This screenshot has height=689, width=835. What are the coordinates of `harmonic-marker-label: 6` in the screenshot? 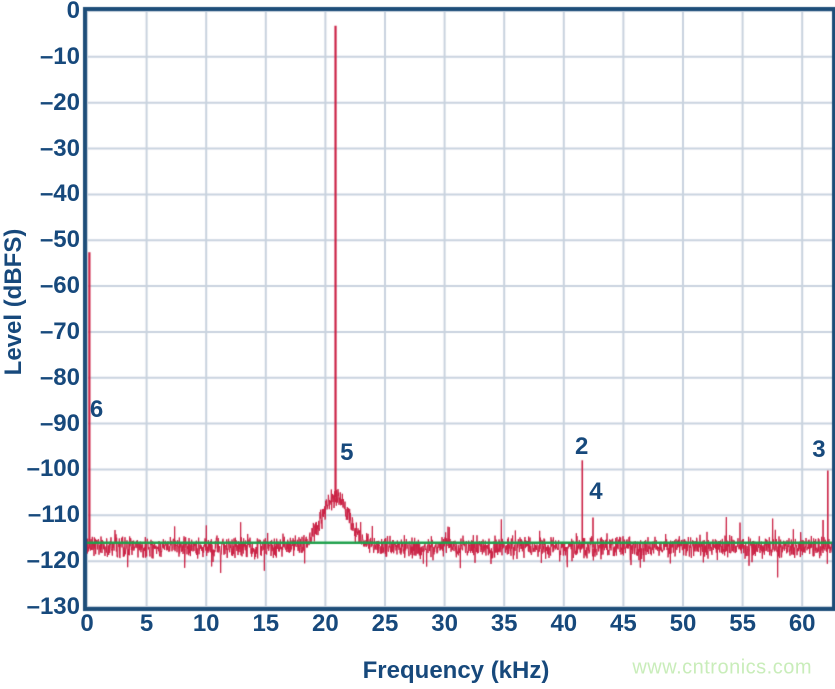 It's located at (96, 409).